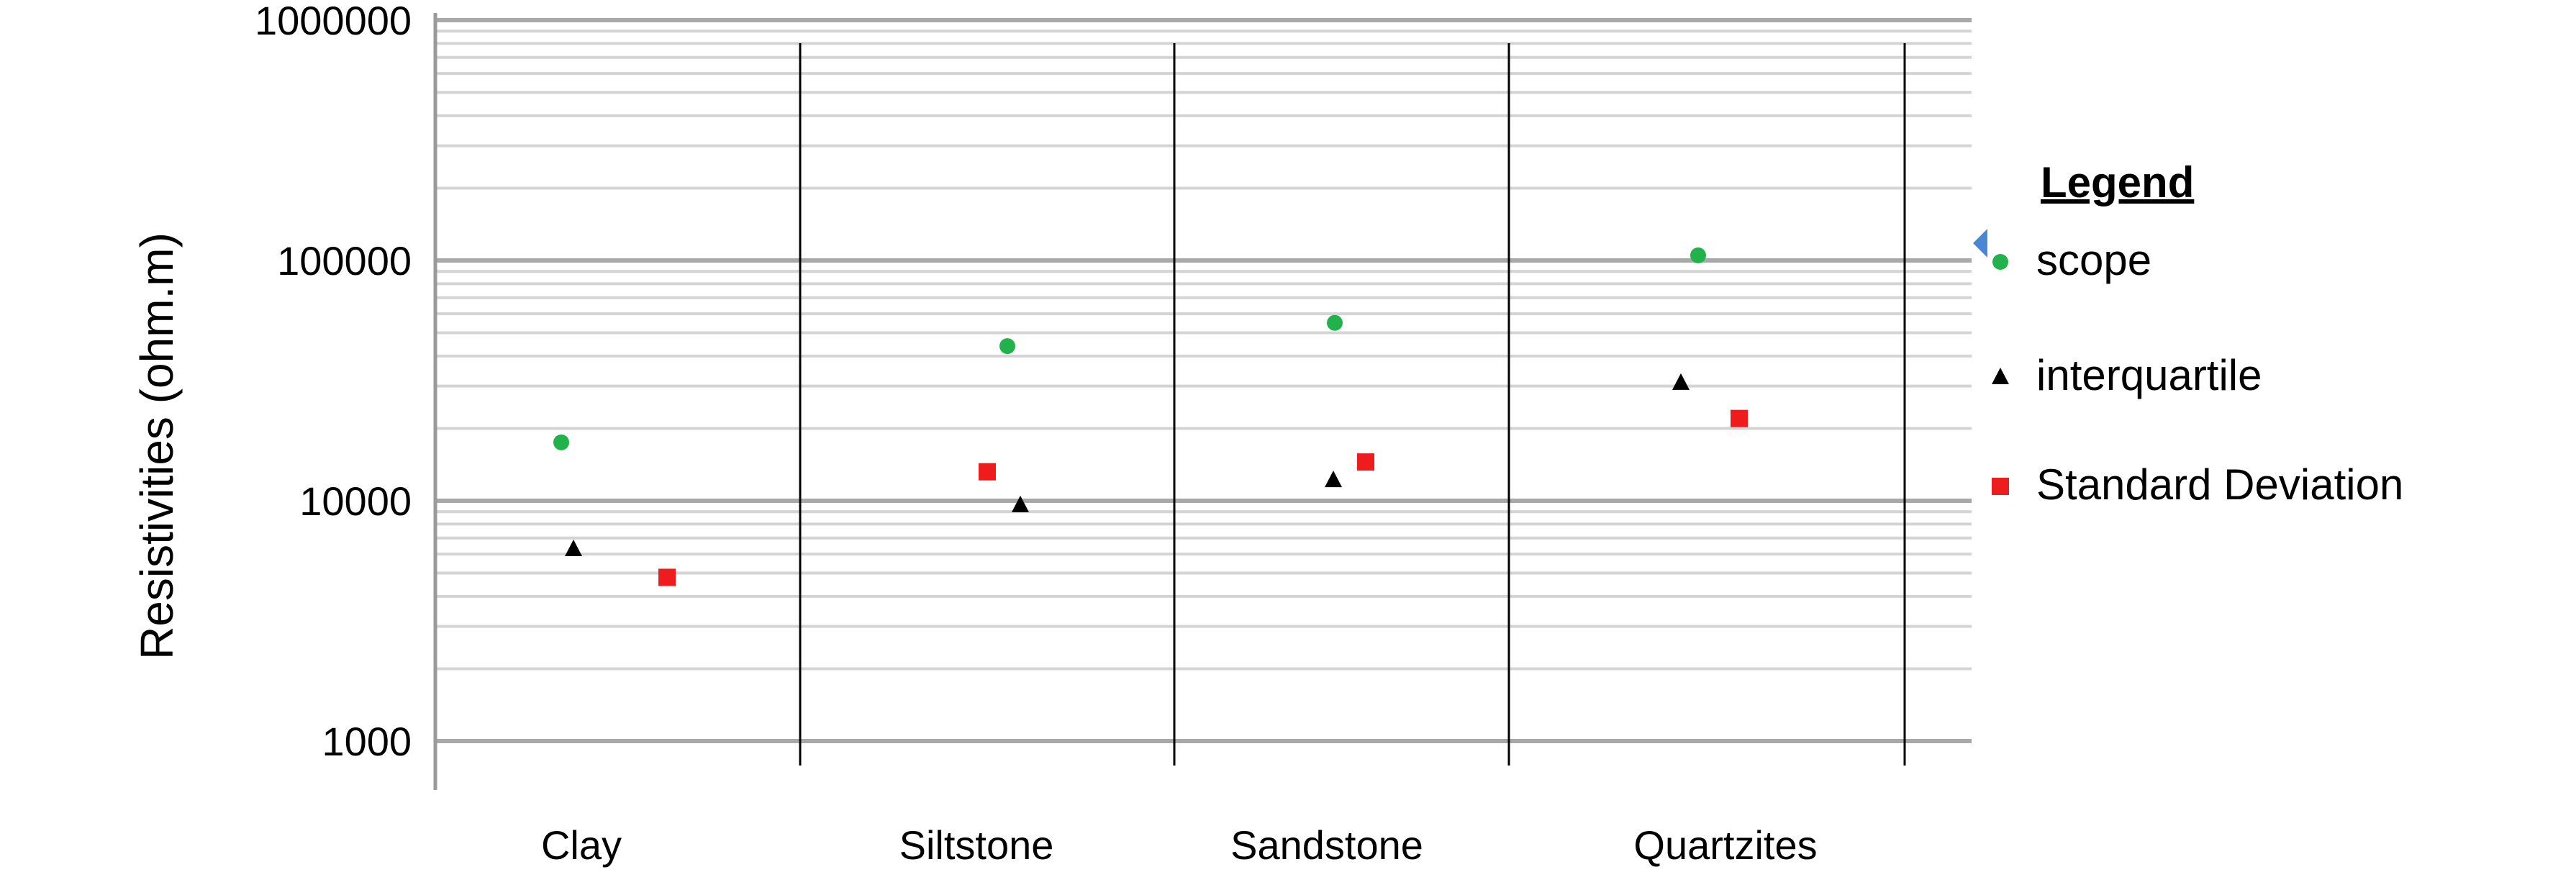 This screenshot has height=872, width=2576. I want to click on y-tick-label: 1000000, so click(333, 21).